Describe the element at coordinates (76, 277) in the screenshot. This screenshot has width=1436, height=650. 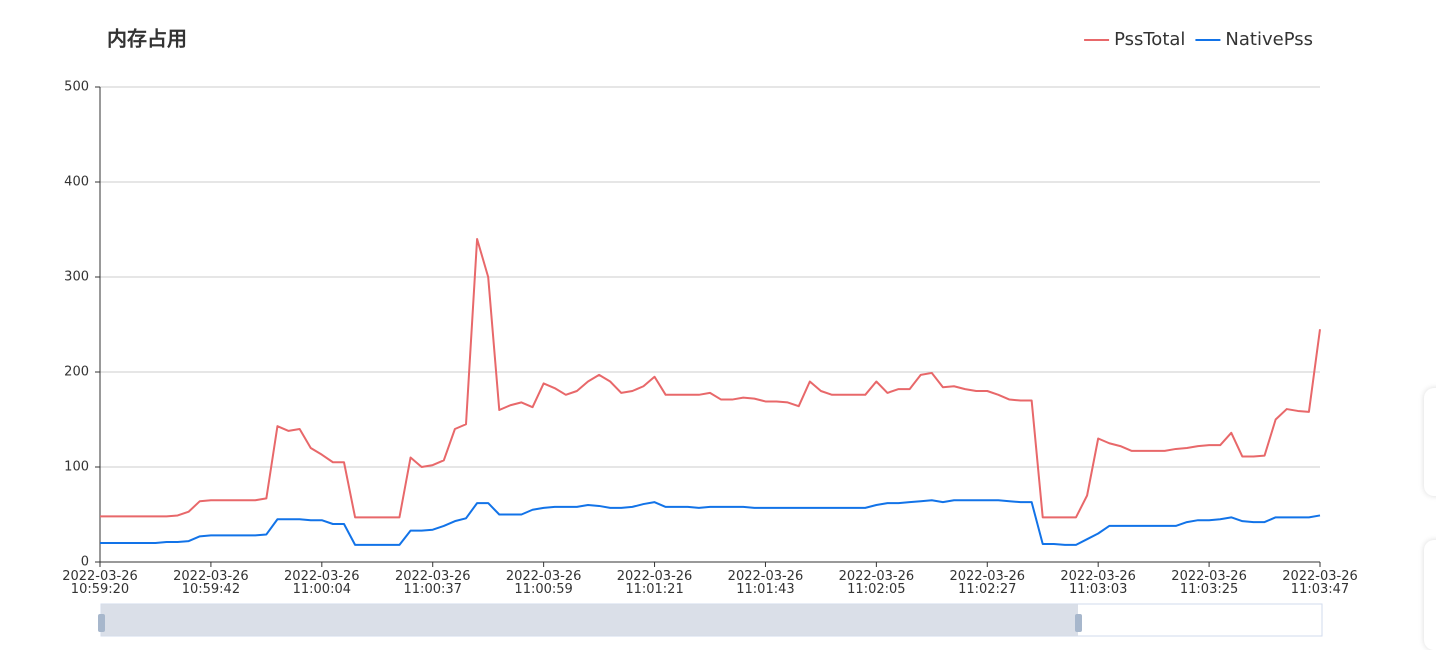
I see `y-tick-label: 300` at that location.